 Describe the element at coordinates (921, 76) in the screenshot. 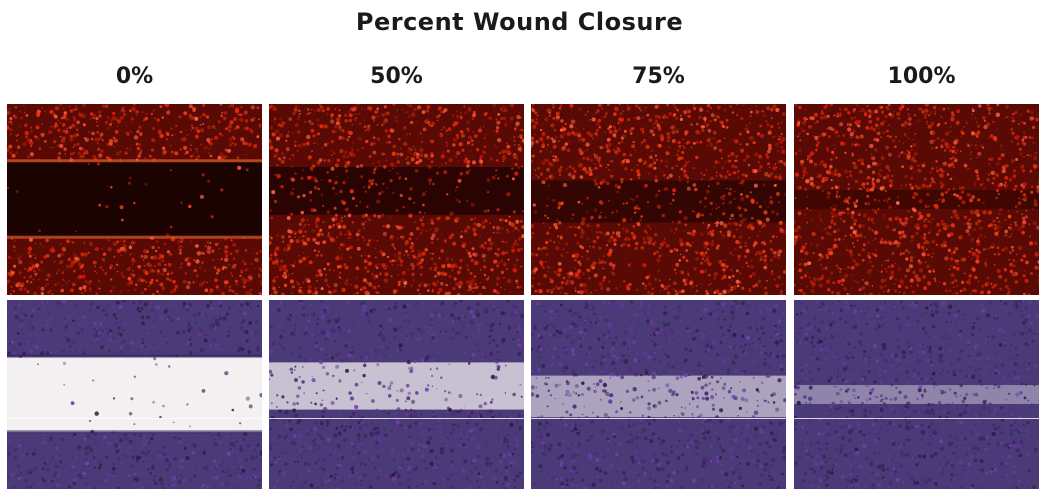

I see `column-label-100: 100%` at that location.